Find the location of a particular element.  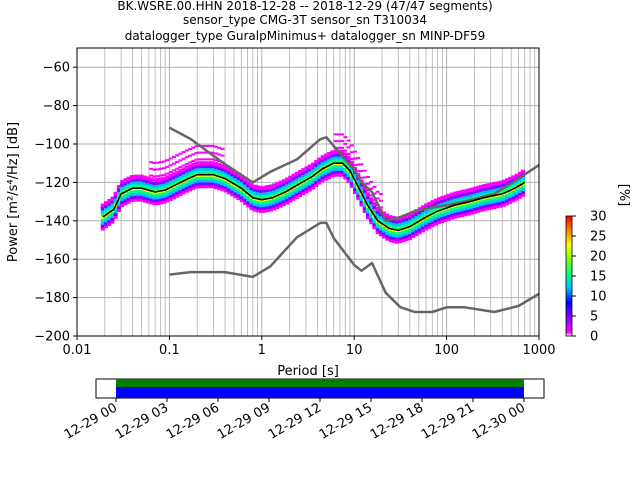

x-tick-label: 1 is located at coordinates (262, 350).